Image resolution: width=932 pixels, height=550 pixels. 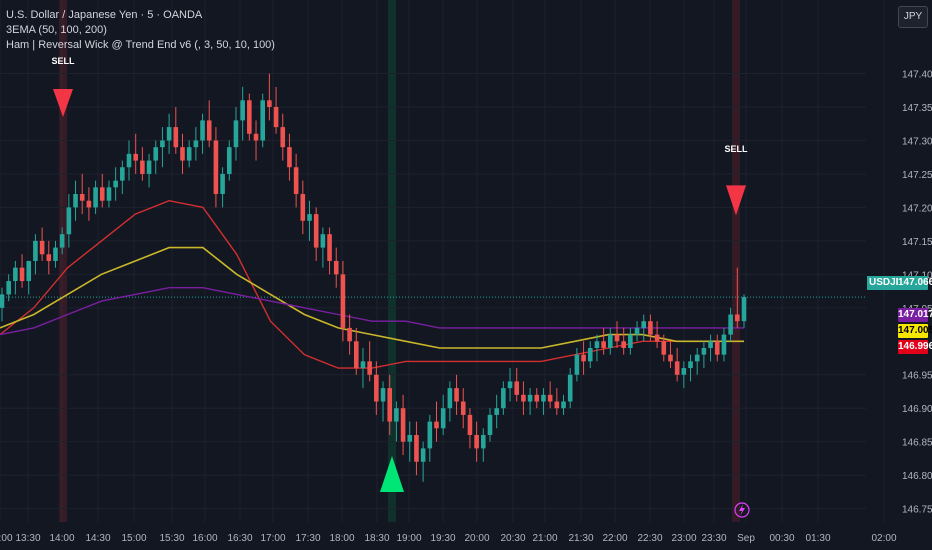 I want to click on y-tick-label: 146.850, so click(x=917, y=443).